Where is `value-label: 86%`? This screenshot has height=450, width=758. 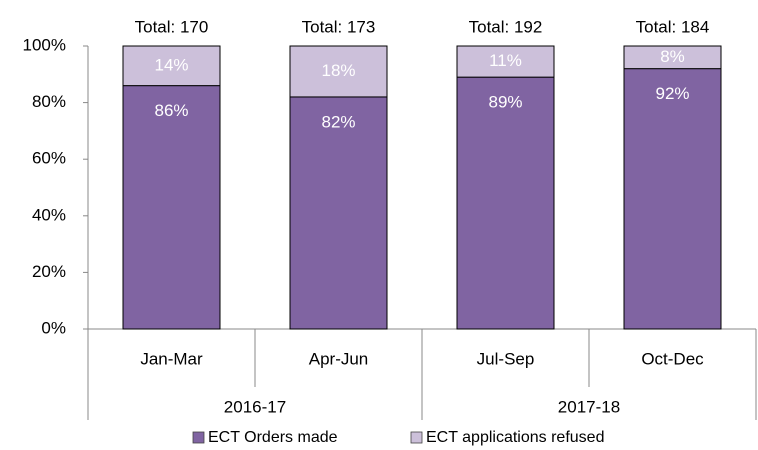
value-label: 86% is located at coordinates (171, 110).